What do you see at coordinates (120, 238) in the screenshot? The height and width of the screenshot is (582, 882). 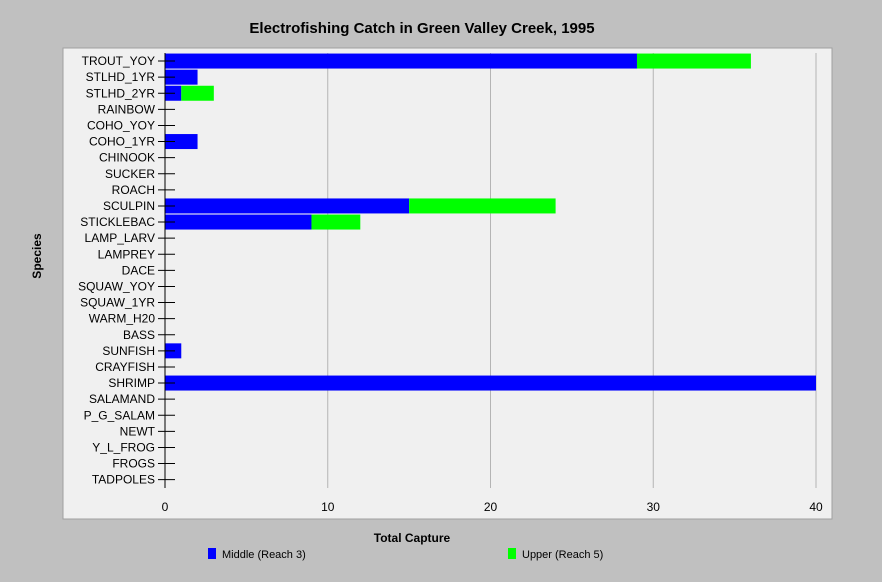 I see `y-tick-label: LAMP_LARV` at bounding box center [120, 238].